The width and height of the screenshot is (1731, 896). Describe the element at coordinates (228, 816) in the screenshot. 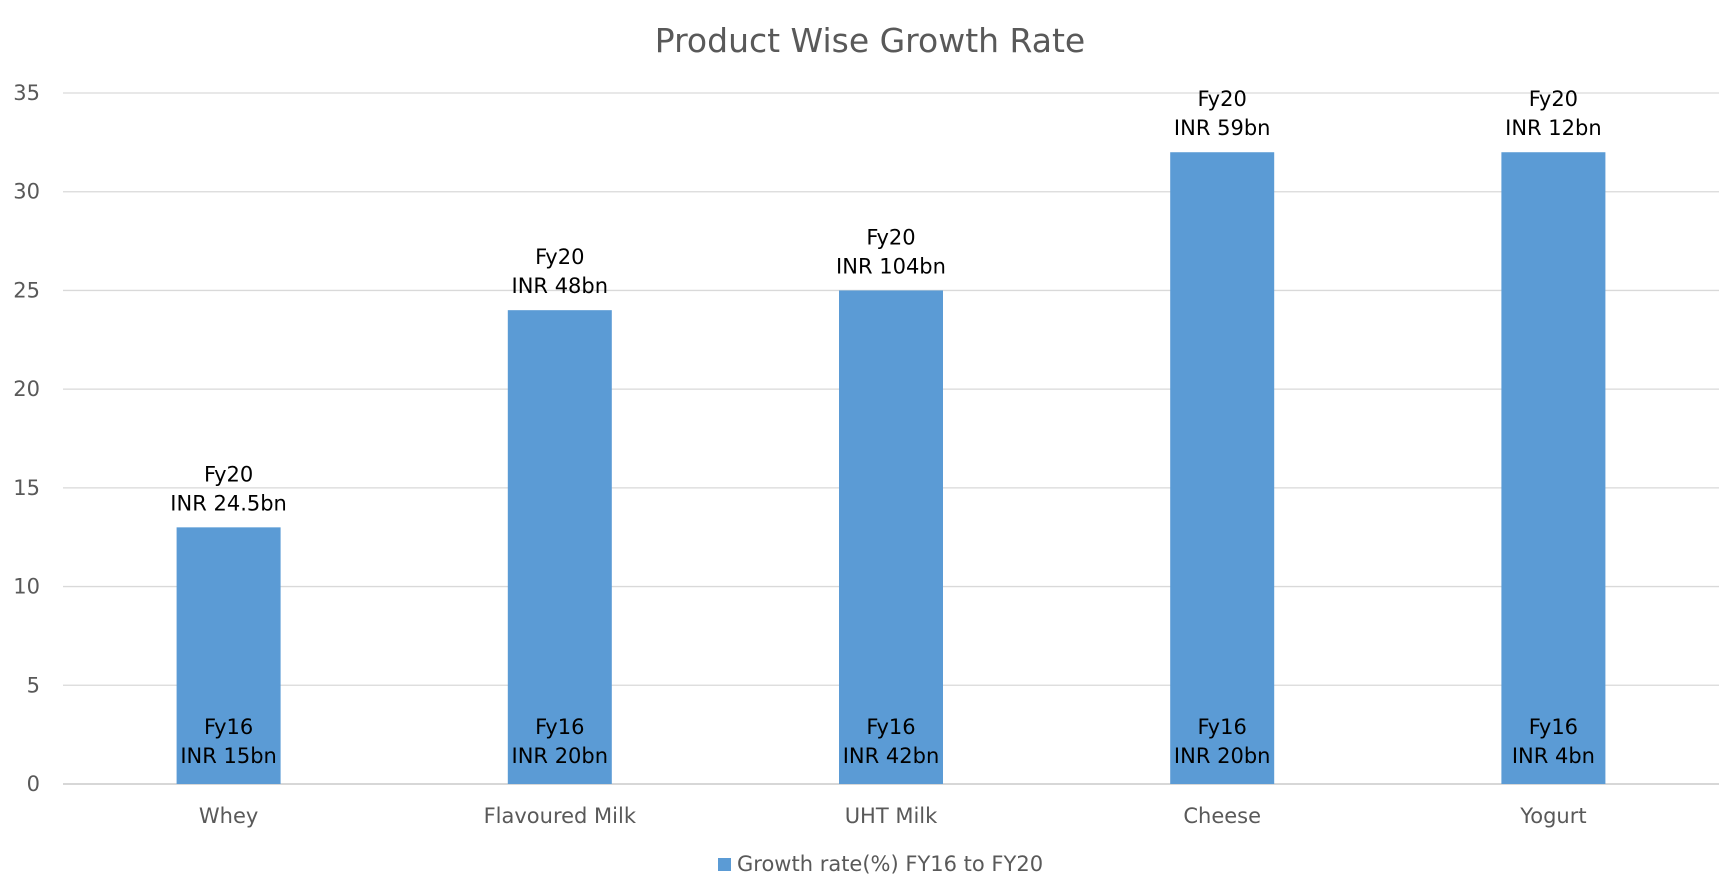

I see `x-category-label: Whey` at that location.